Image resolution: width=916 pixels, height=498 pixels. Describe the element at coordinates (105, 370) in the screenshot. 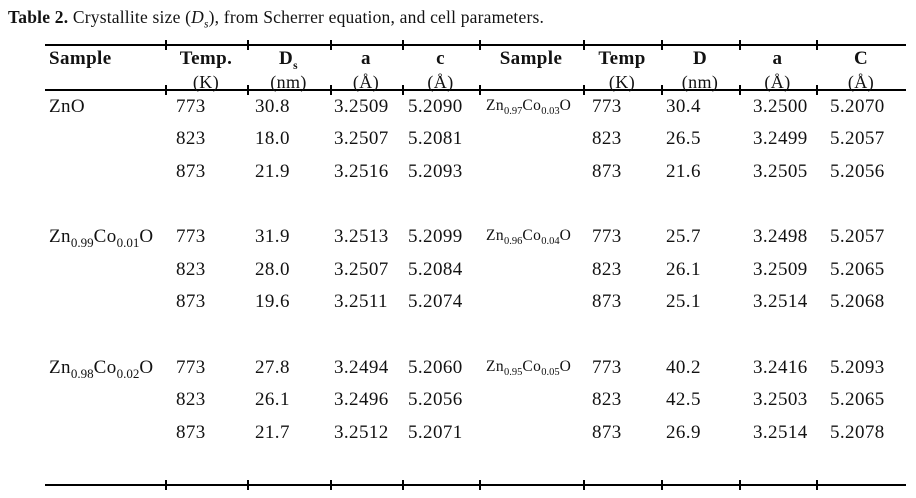

I see `cell-sample-left: Zn0.98Co0.02O` at that location.